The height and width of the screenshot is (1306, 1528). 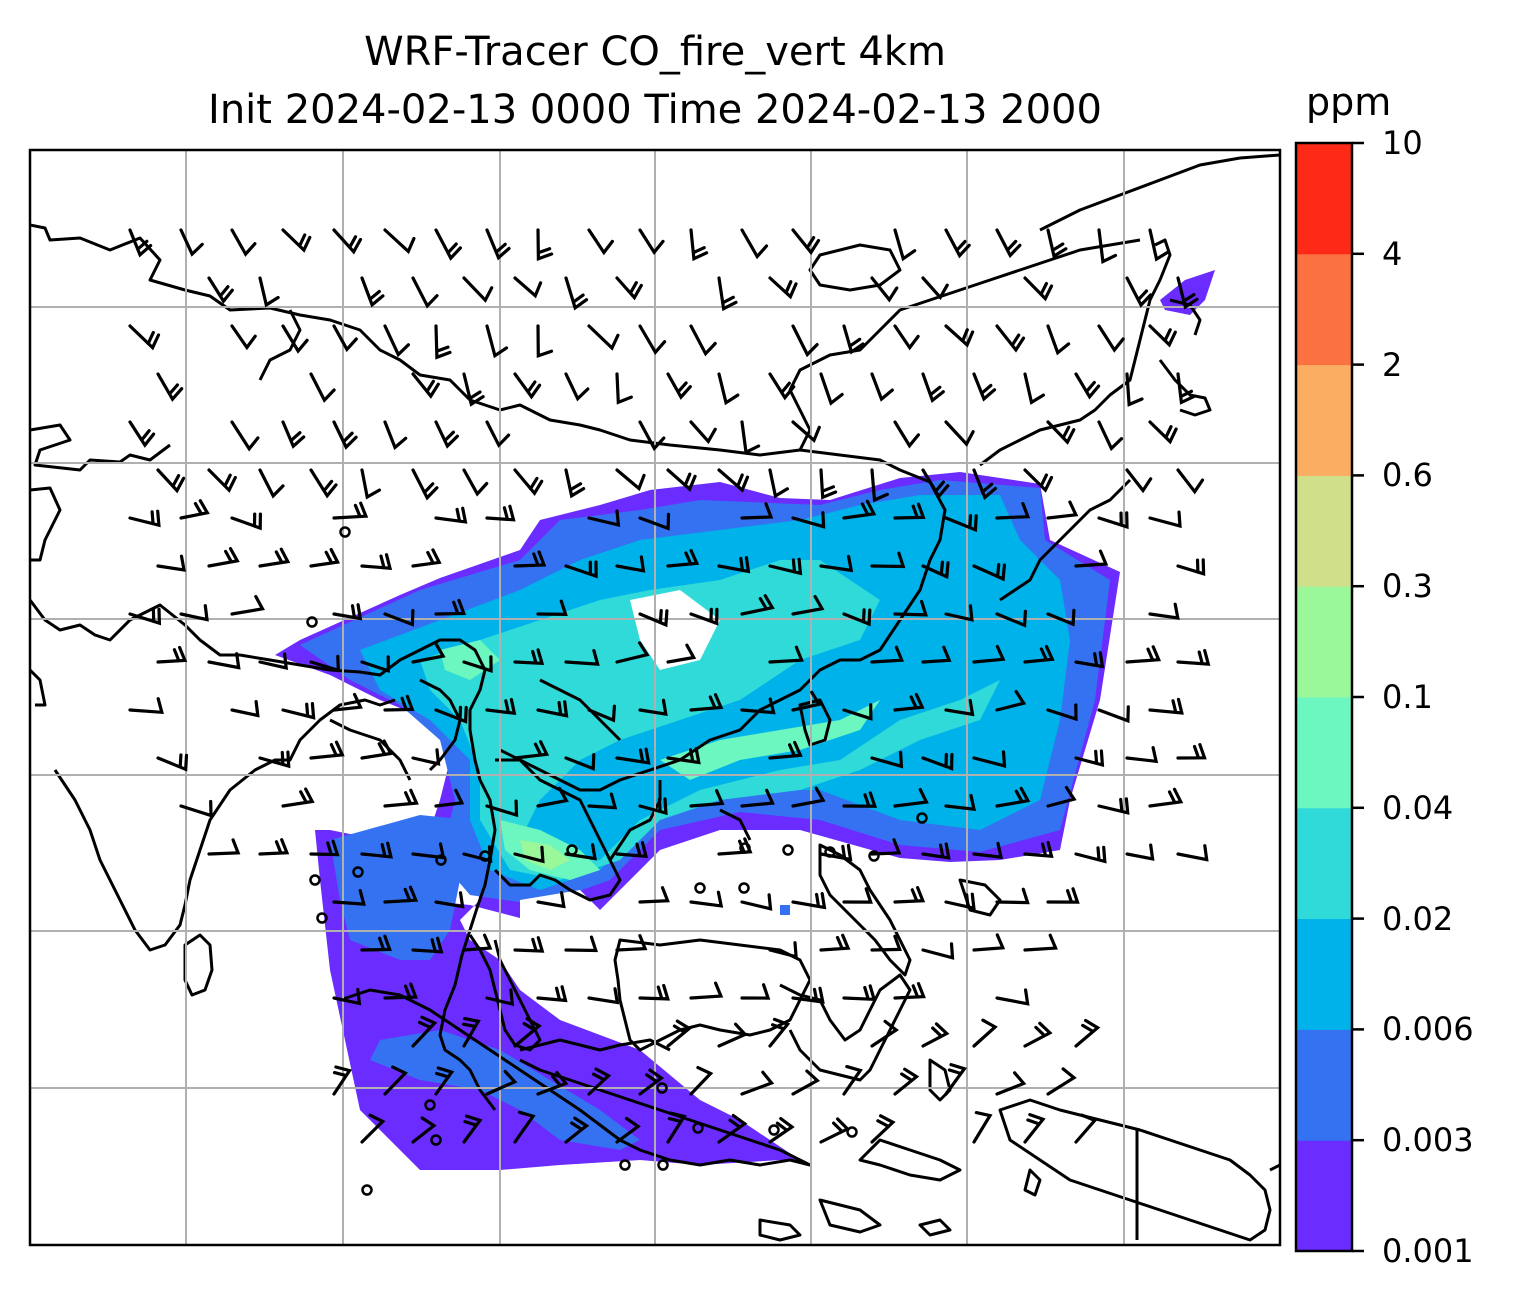 I want to click on colorbar-tick-label: 2, so click(x=1392, y=364).